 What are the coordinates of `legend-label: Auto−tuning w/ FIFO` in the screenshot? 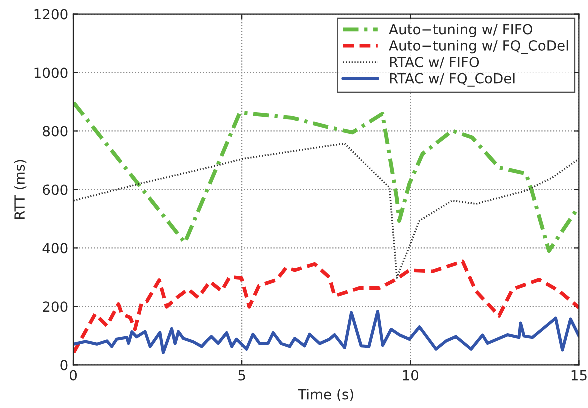 It's located at (461, 31).